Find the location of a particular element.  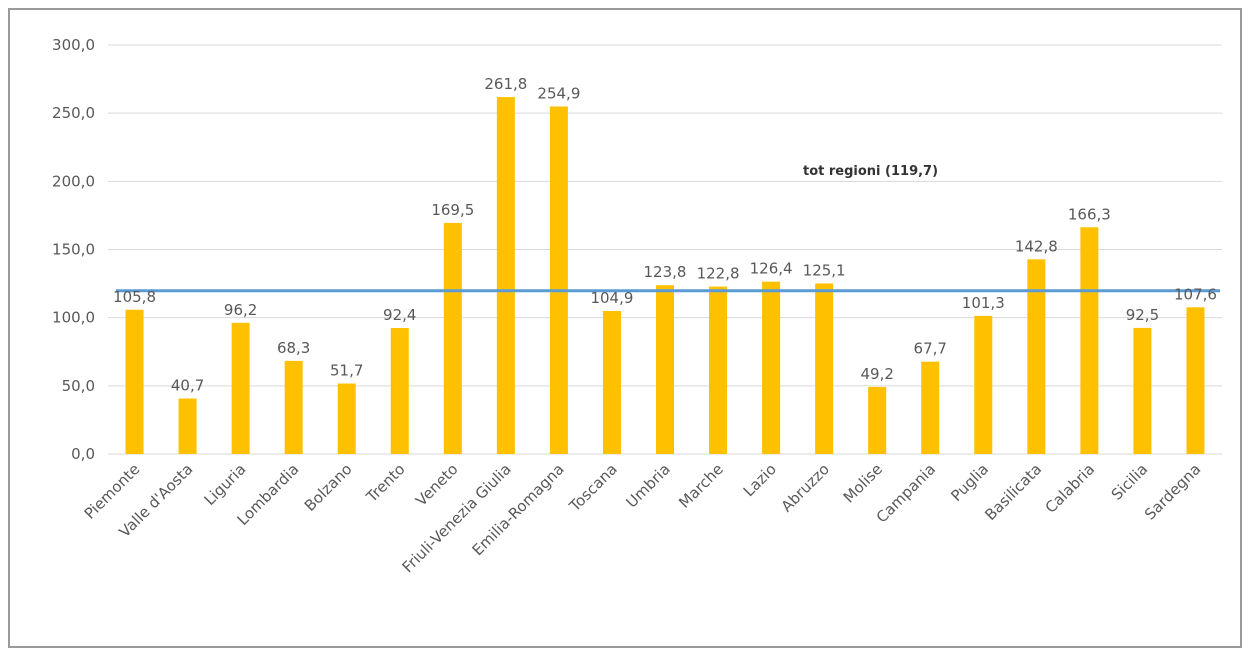

data-label: 107,6 is located at coordinates (1195, 294).